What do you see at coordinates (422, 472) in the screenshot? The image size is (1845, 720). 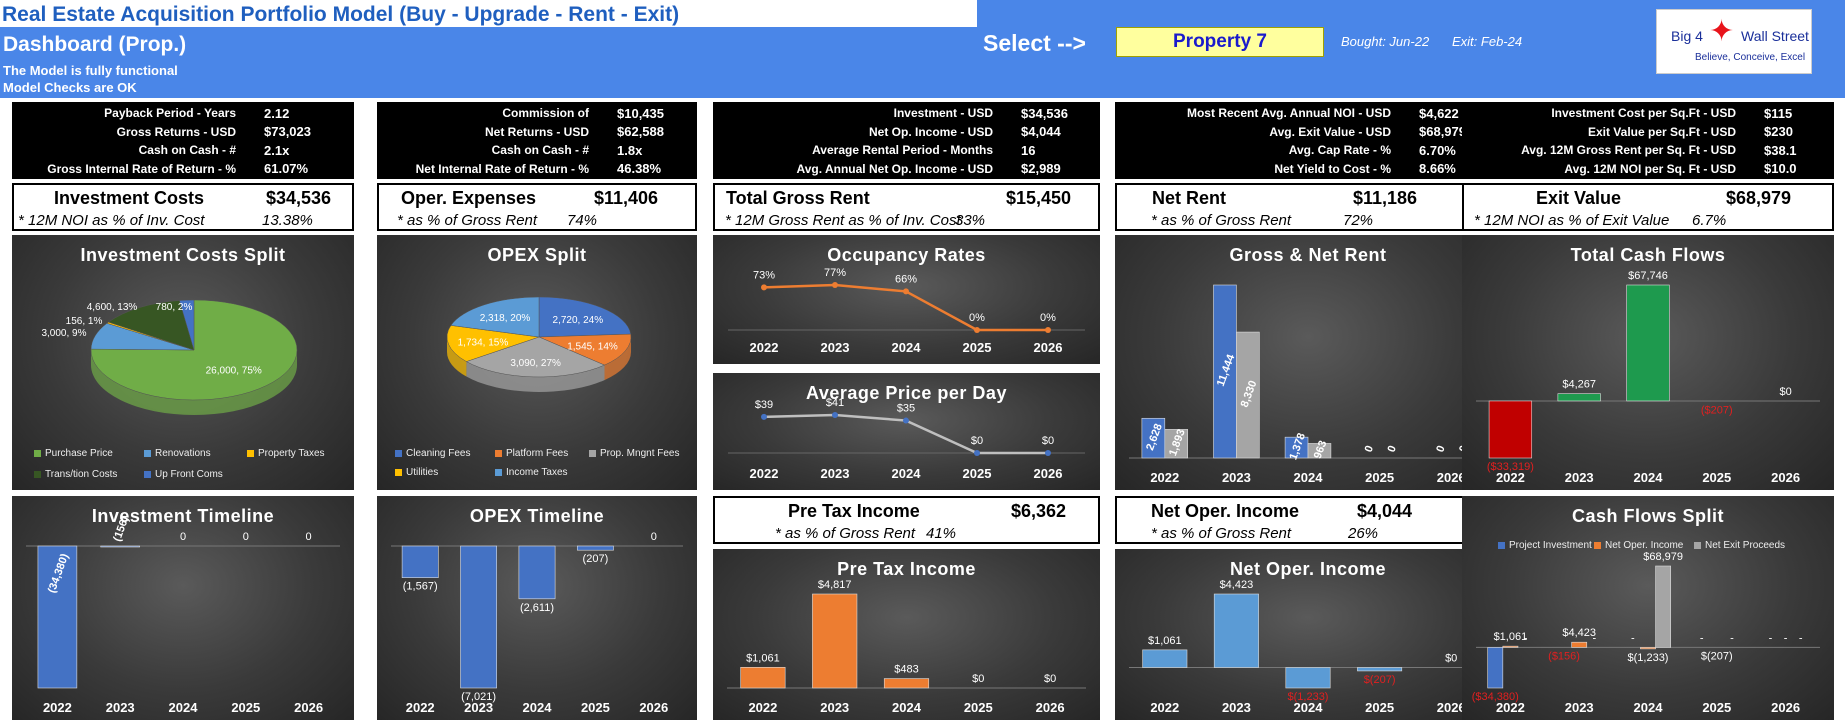 I see `legend-label: Utilities` at bounding box center [422, 472].